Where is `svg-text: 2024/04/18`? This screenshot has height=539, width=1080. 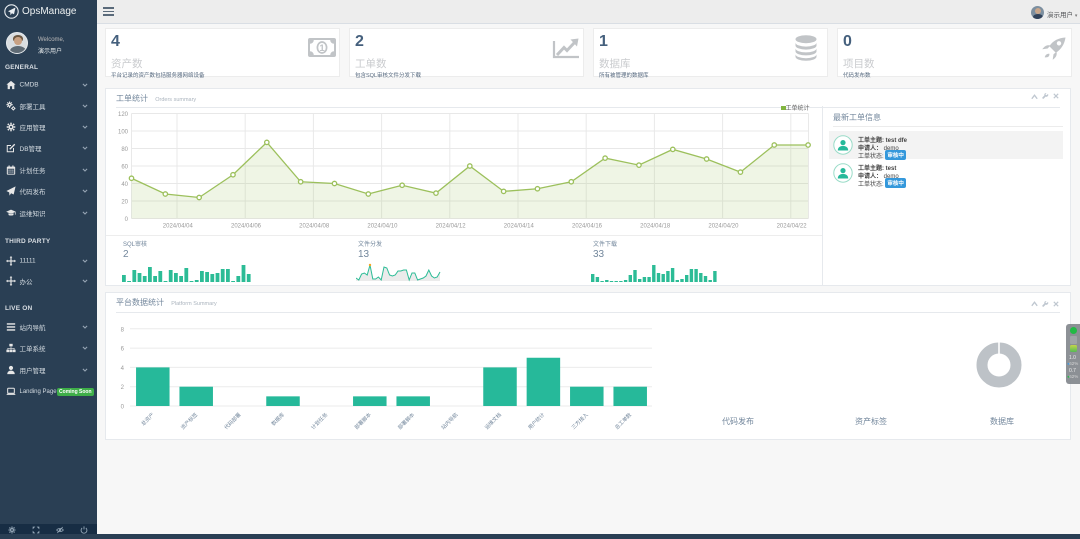 svg-text: 2024/04/18 is located at coordinates (655, 227).